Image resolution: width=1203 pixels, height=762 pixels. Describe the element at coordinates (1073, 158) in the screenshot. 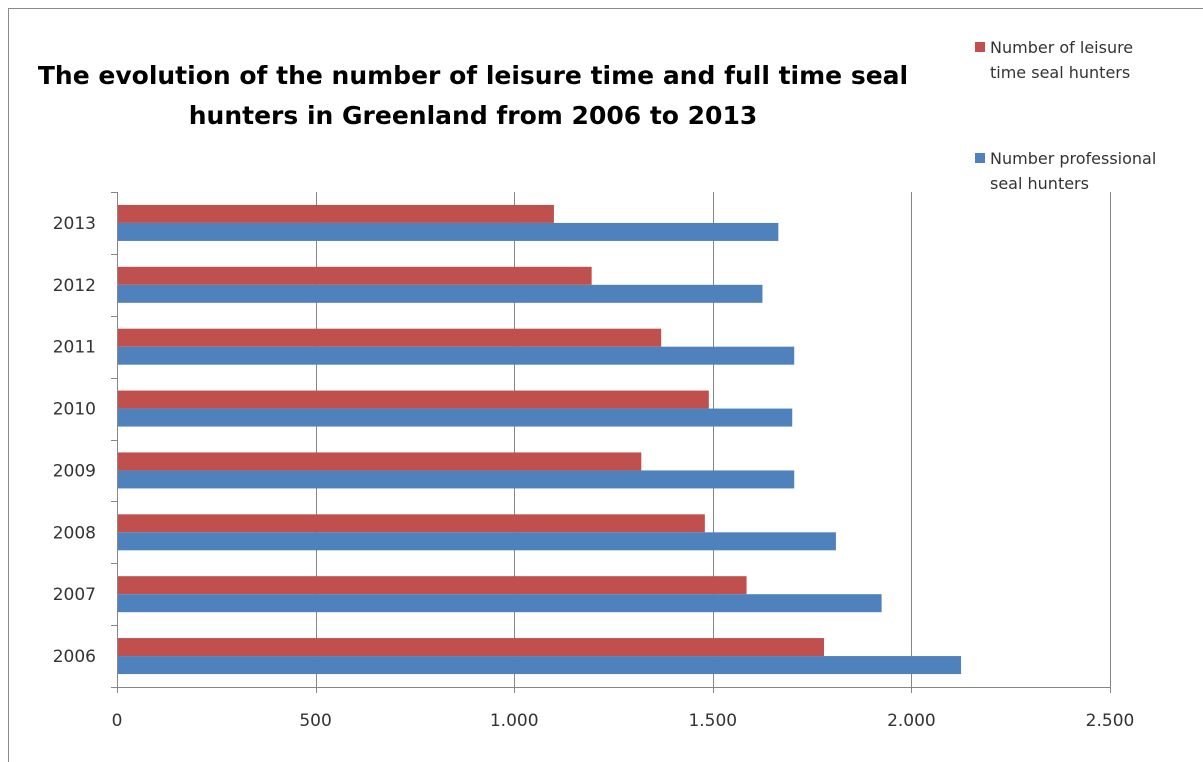

I see `legend-label-2-line-1: Number professional` at that location.